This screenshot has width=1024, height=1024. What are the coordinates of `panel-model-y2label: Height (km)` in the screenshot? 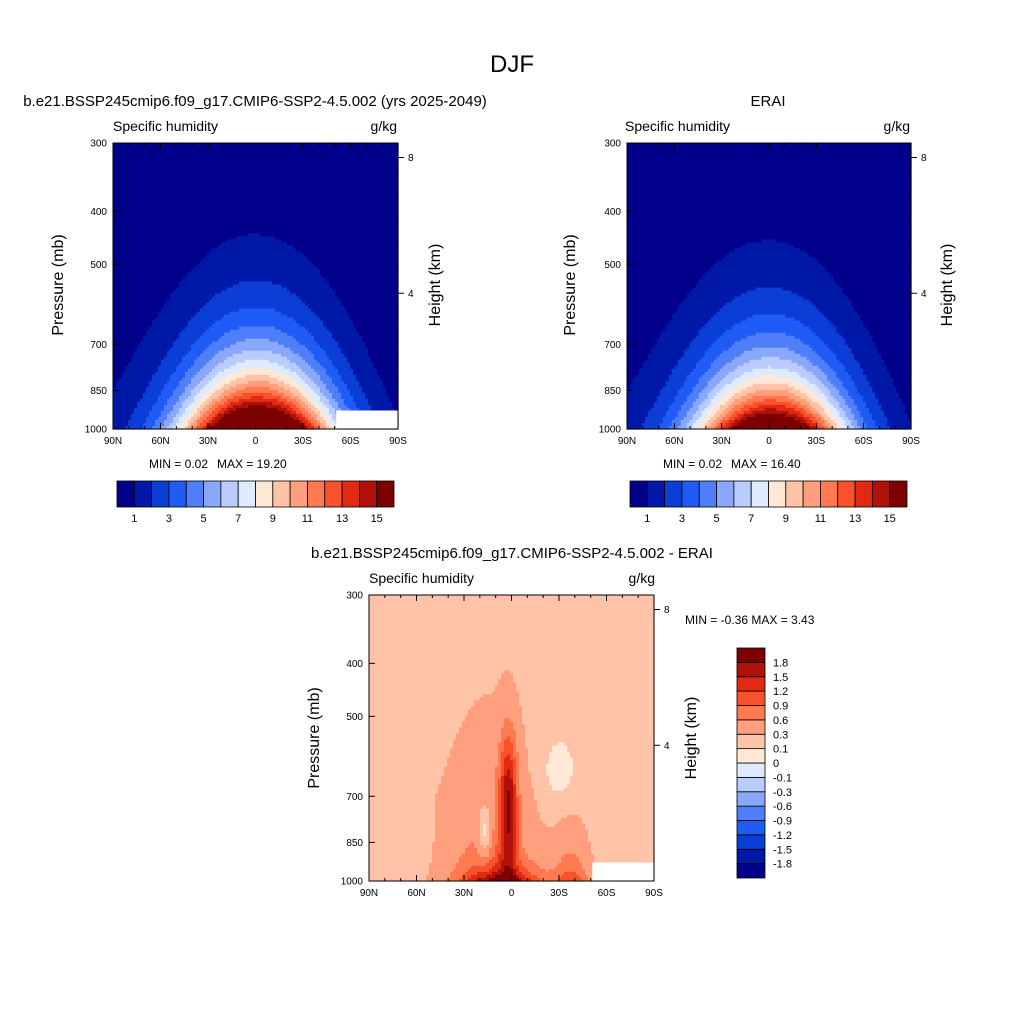 It's located at (435, 285).